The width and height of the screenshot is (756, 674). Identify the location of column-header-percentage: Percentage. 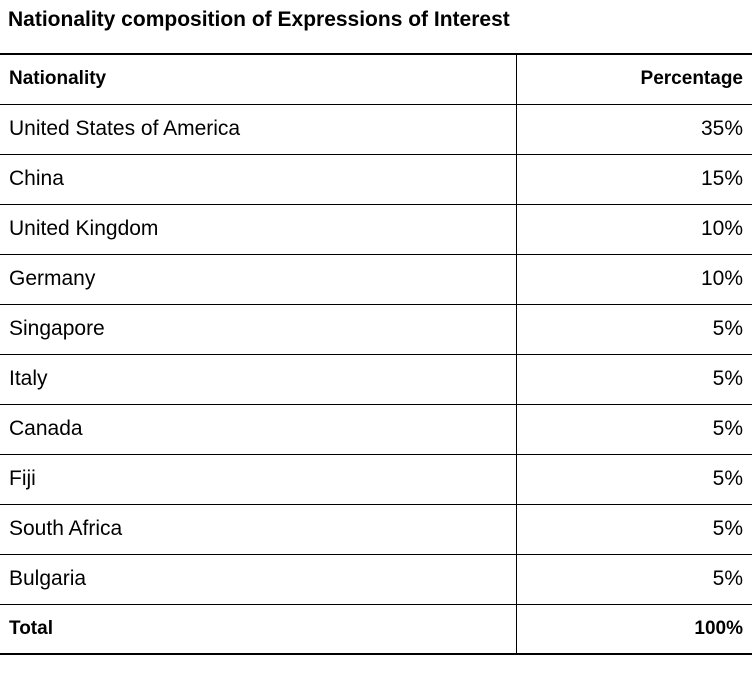
(634, 79).